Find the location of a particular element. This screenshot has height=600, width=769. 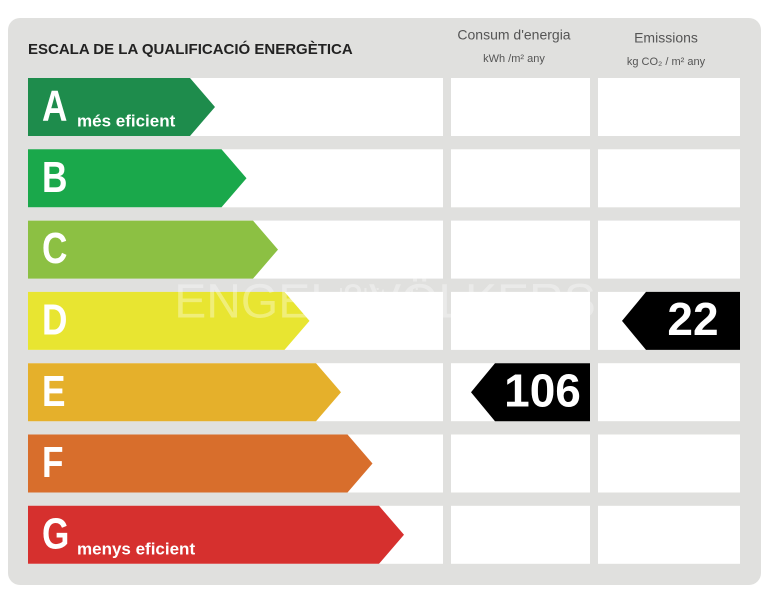

rating-letter: D is located at coordinates (54, 320).